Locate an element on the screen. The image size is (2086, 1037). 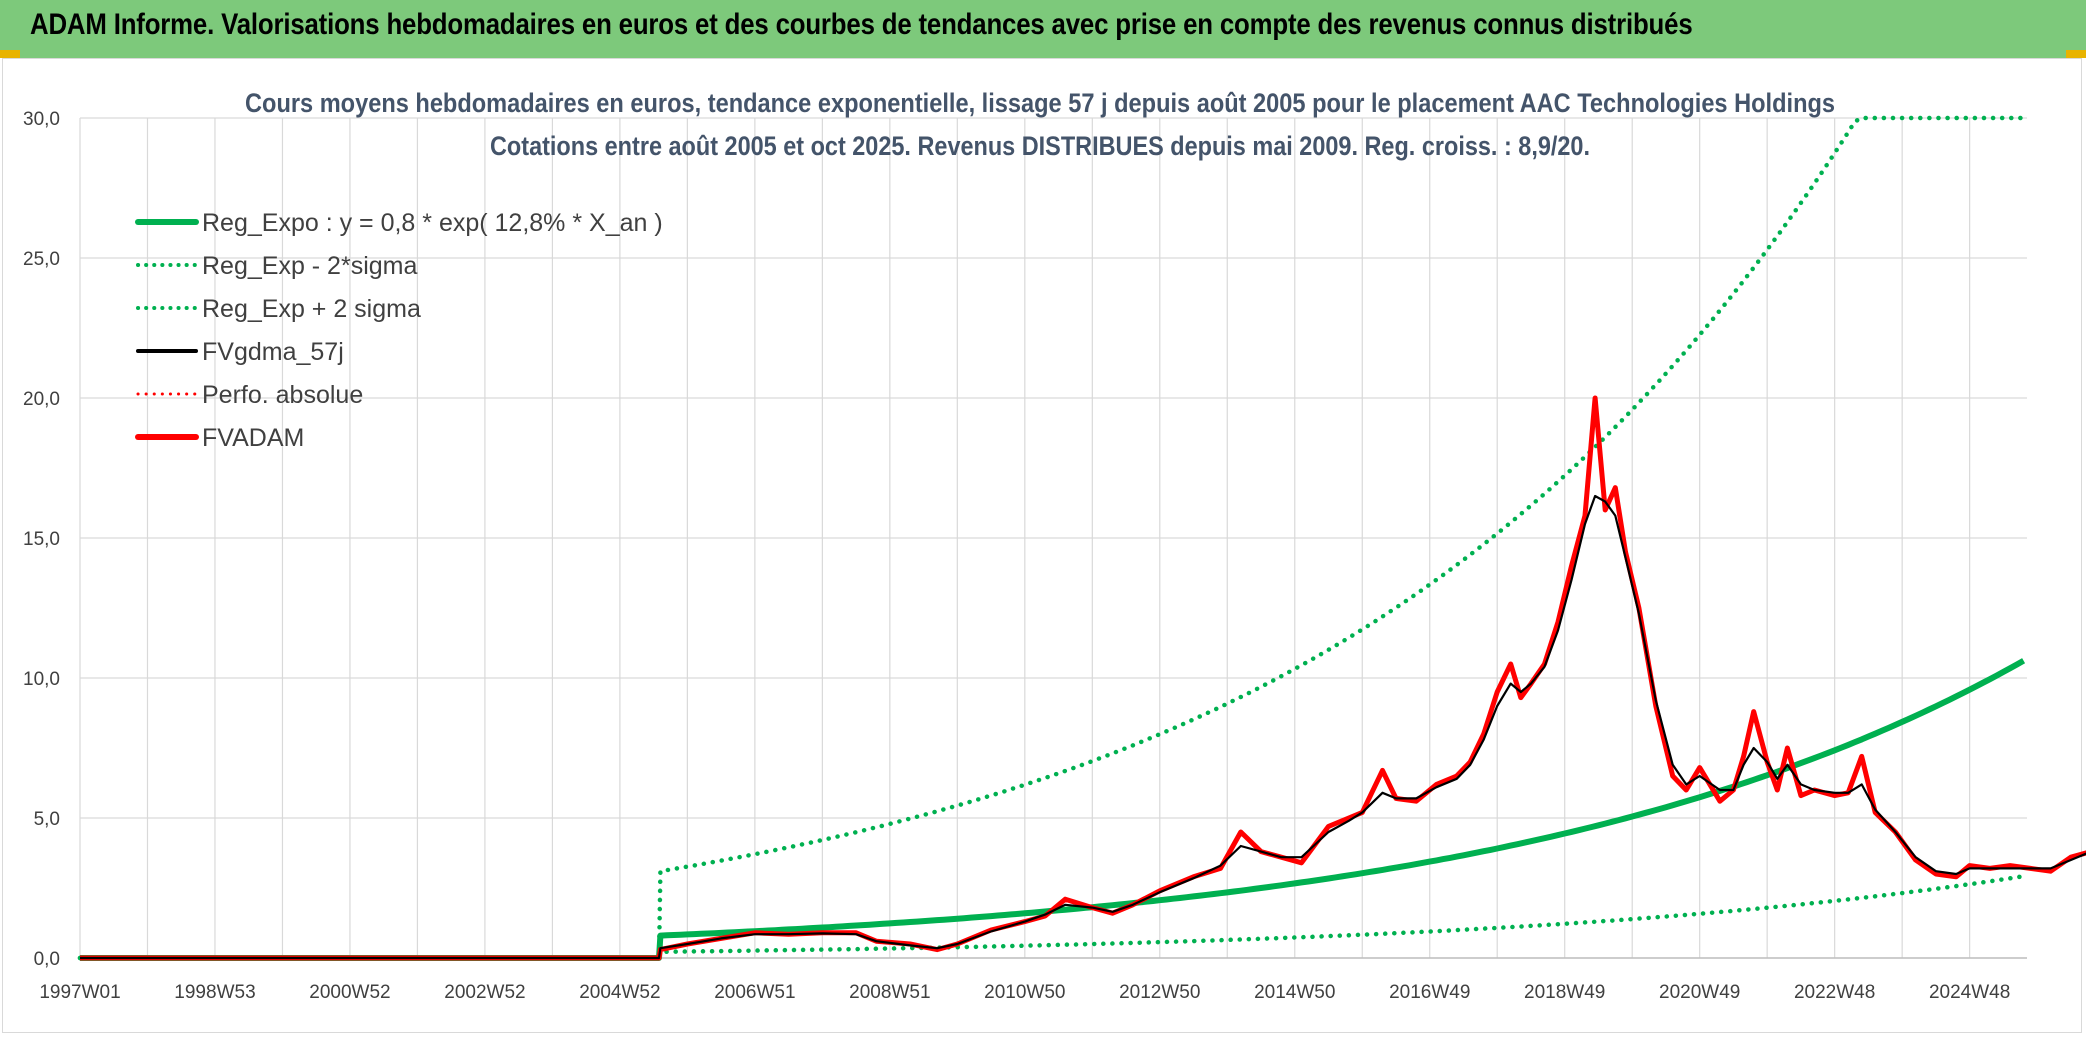
series-reg-exp-minus-2sigma is located at coordinates (1051, 917).